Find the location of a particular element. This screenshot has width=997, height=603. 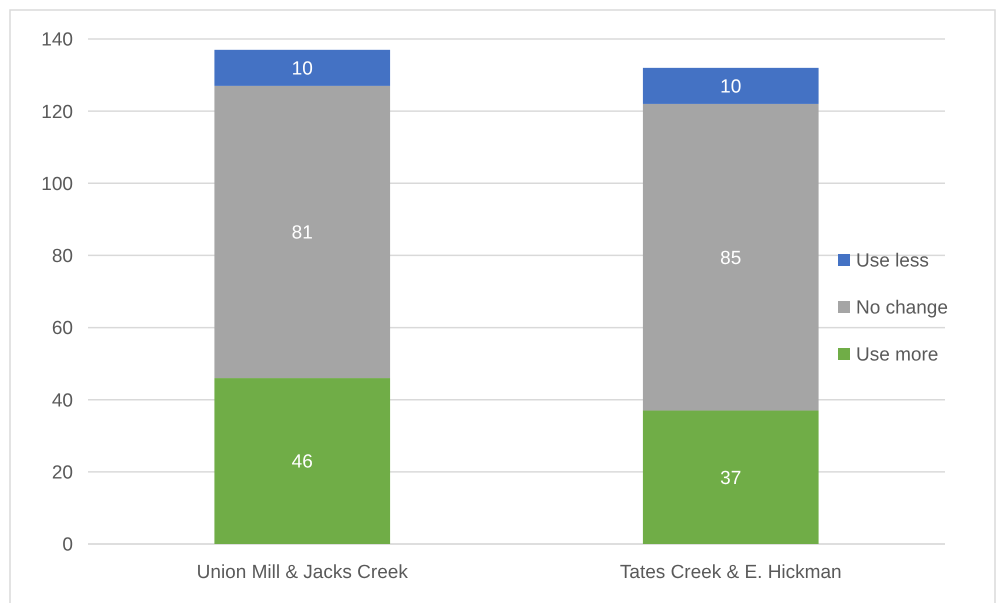

y-tick-label: 40 is located at coordinates (62, 401).